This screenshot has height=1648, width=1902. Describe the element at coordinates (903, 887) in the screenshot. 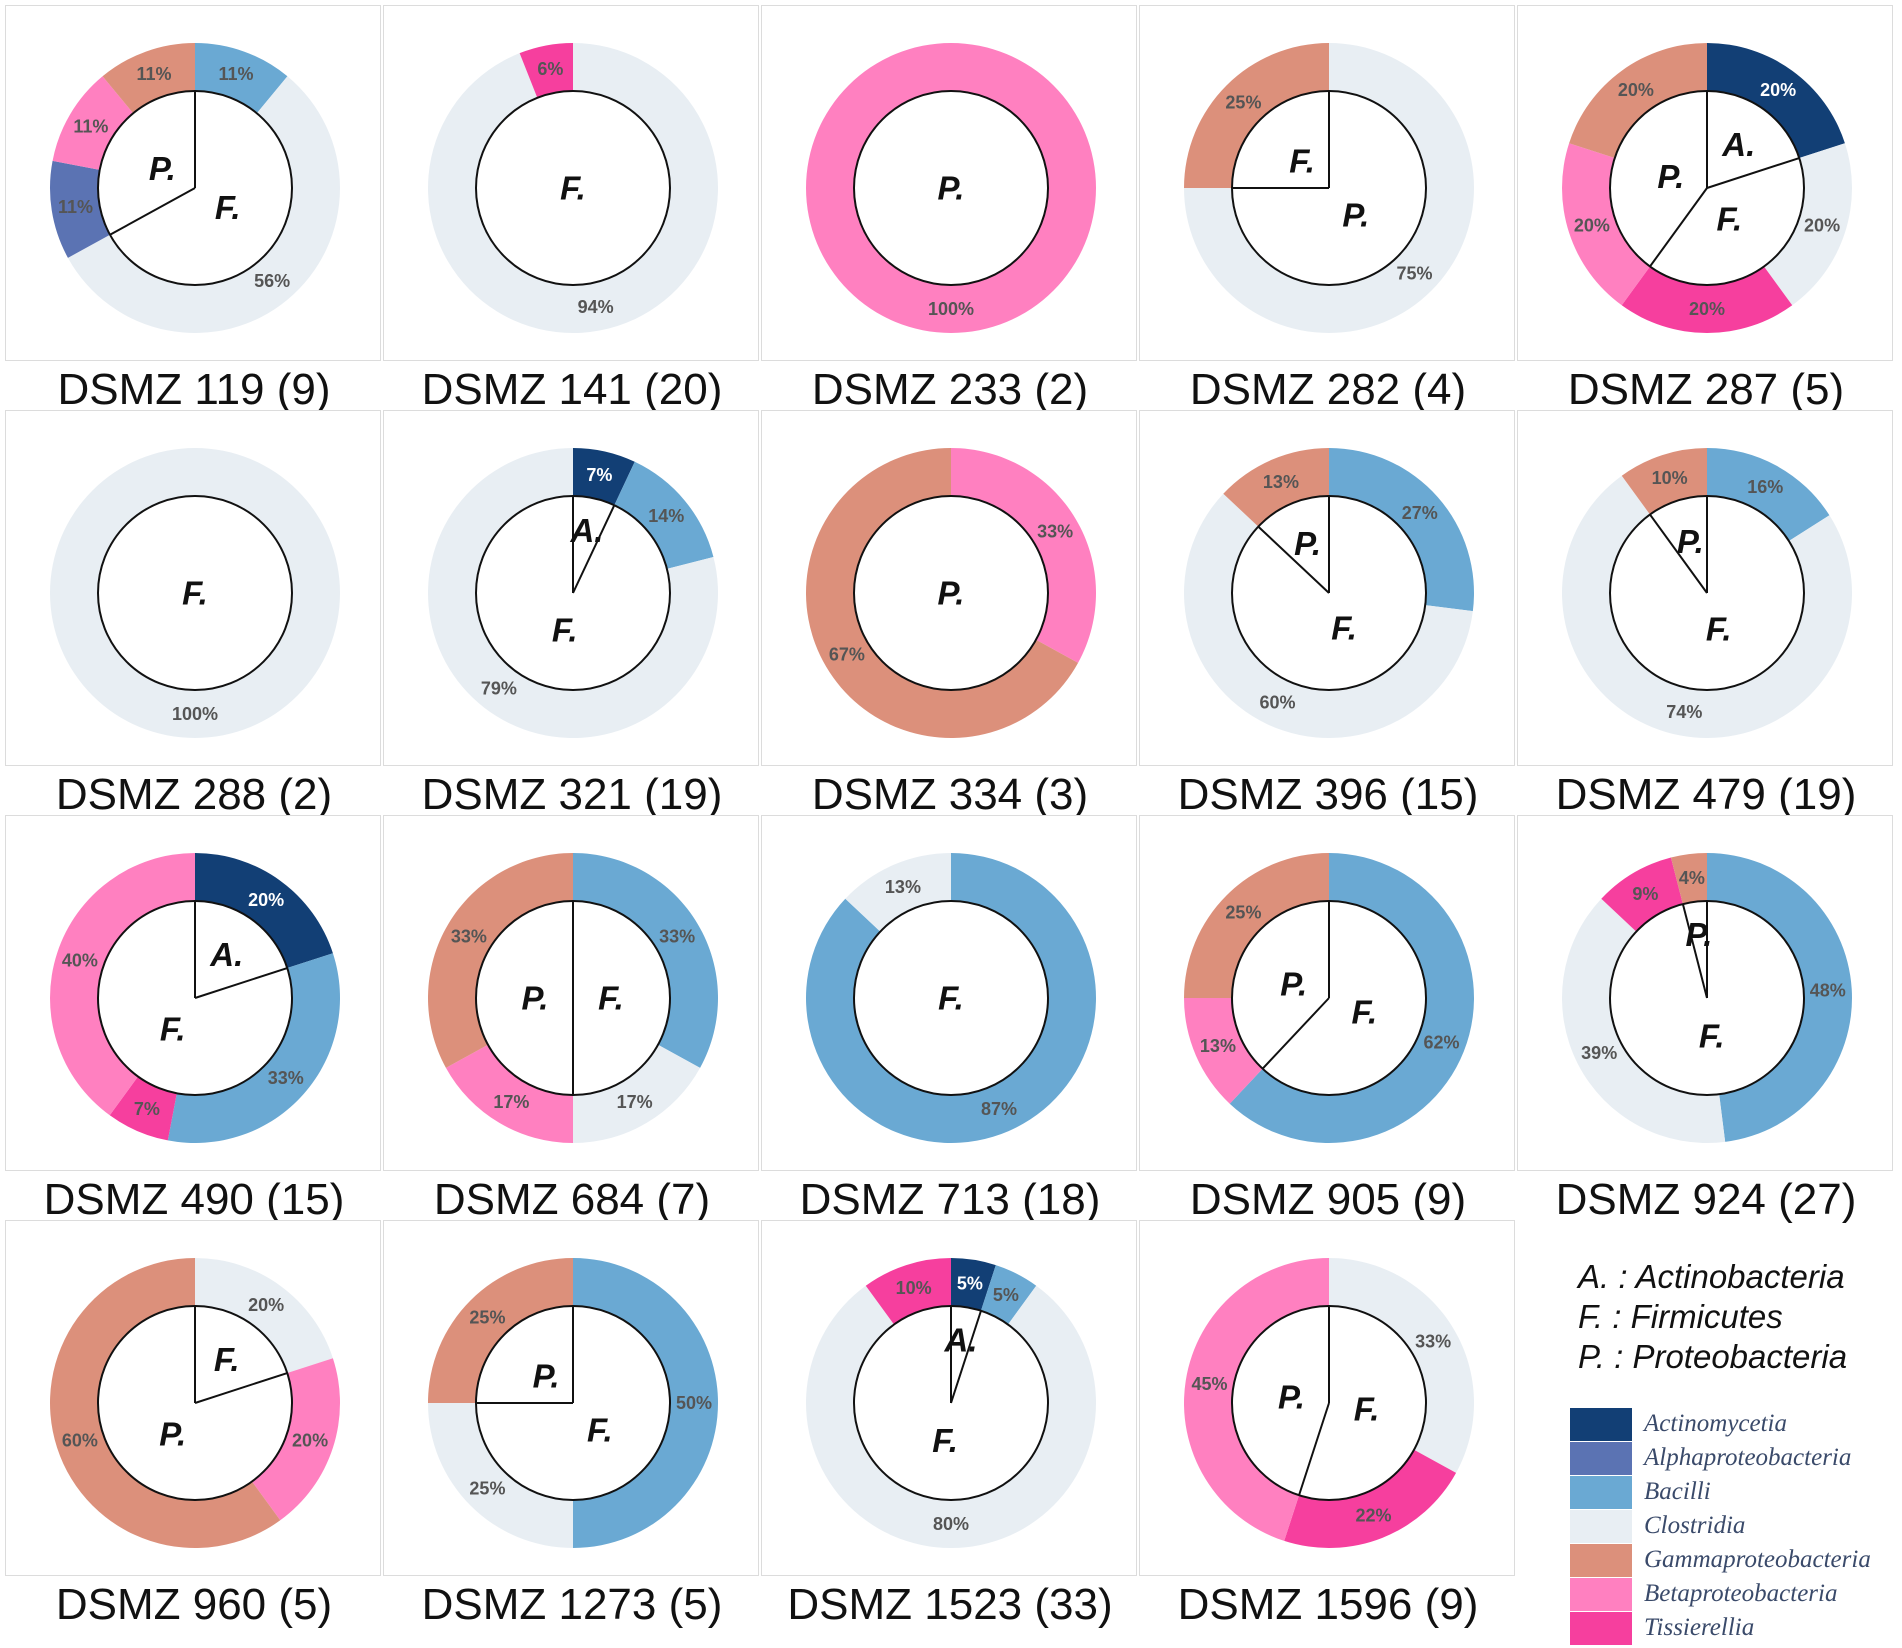

I see `outer-label-clostridia: 13%` at that location.